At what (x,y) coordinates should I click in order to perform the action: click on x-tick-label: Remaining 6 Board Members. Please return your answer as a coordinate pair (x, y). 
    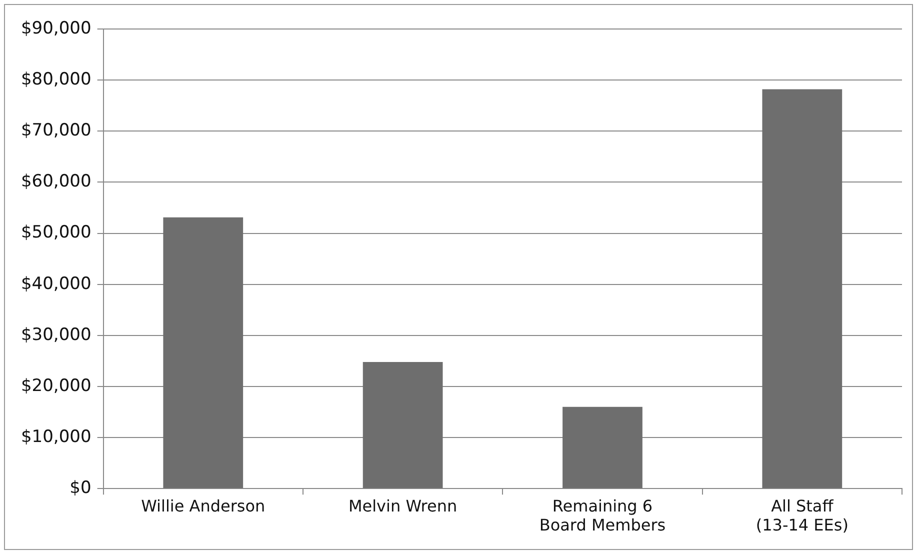
    Looking at the image, I should click on (602, 515).